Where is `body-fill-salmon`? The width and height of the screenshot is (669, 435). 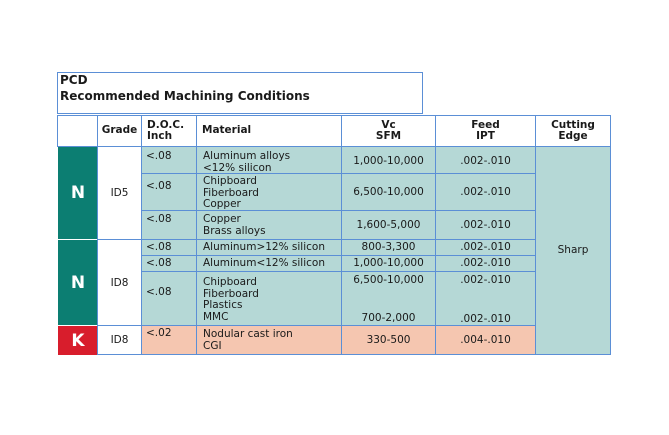 body-fill-salmon is located at coordinates (338, 340).